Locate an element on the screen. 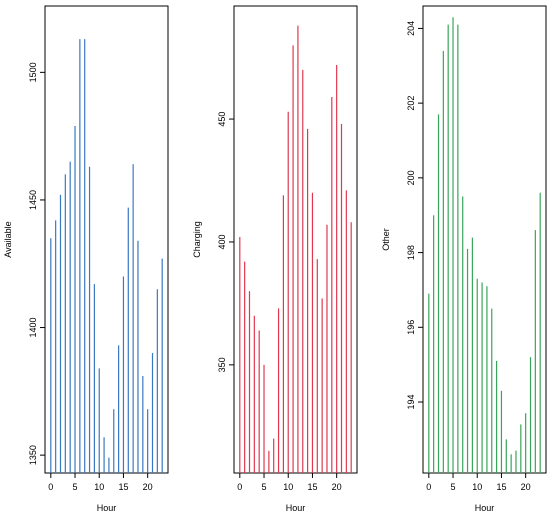  y-axis-title: Charging is located at coordinates (197, 239).